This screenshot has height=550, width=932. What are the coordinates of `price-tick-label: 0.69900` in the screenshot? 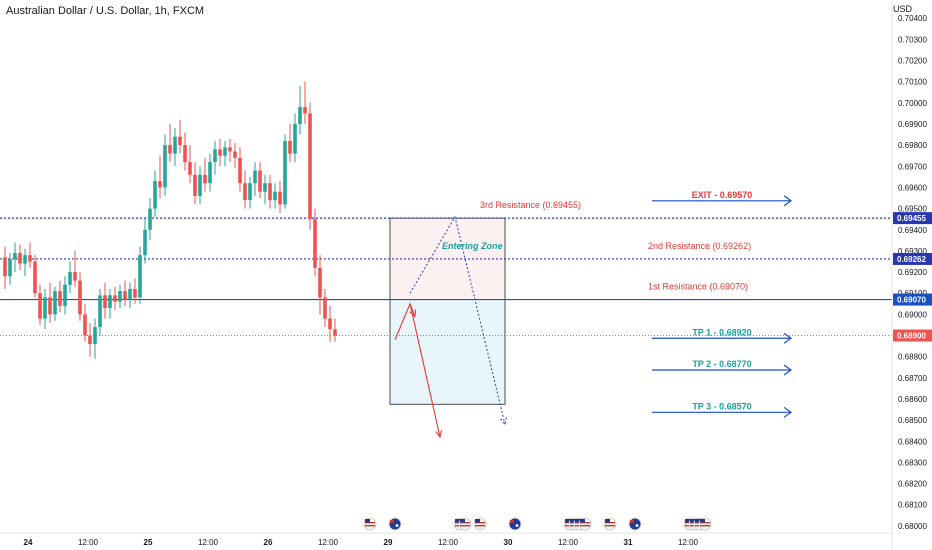 It's located at (912, 124).